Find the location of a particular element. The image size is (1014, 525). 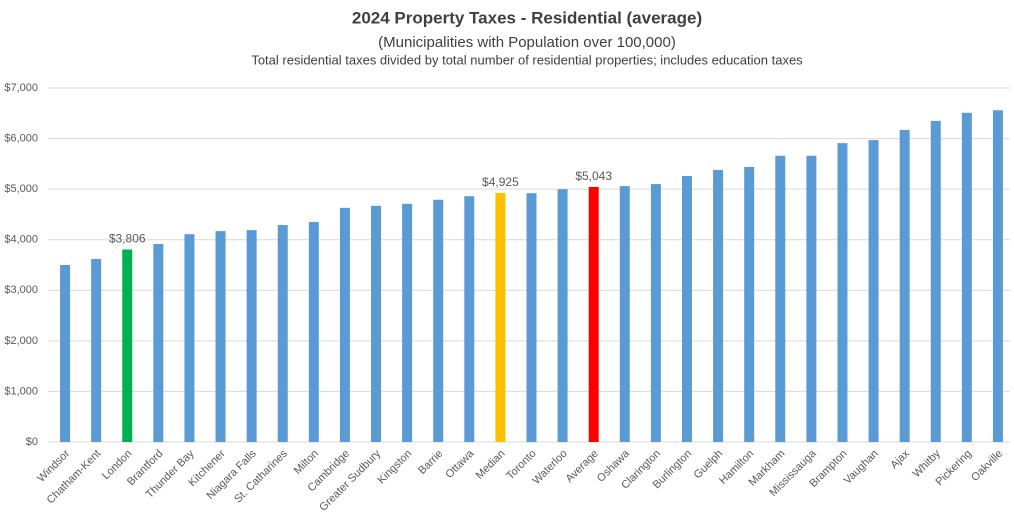

y-tick-label: $4,000 is located at coordinates (21, 240).